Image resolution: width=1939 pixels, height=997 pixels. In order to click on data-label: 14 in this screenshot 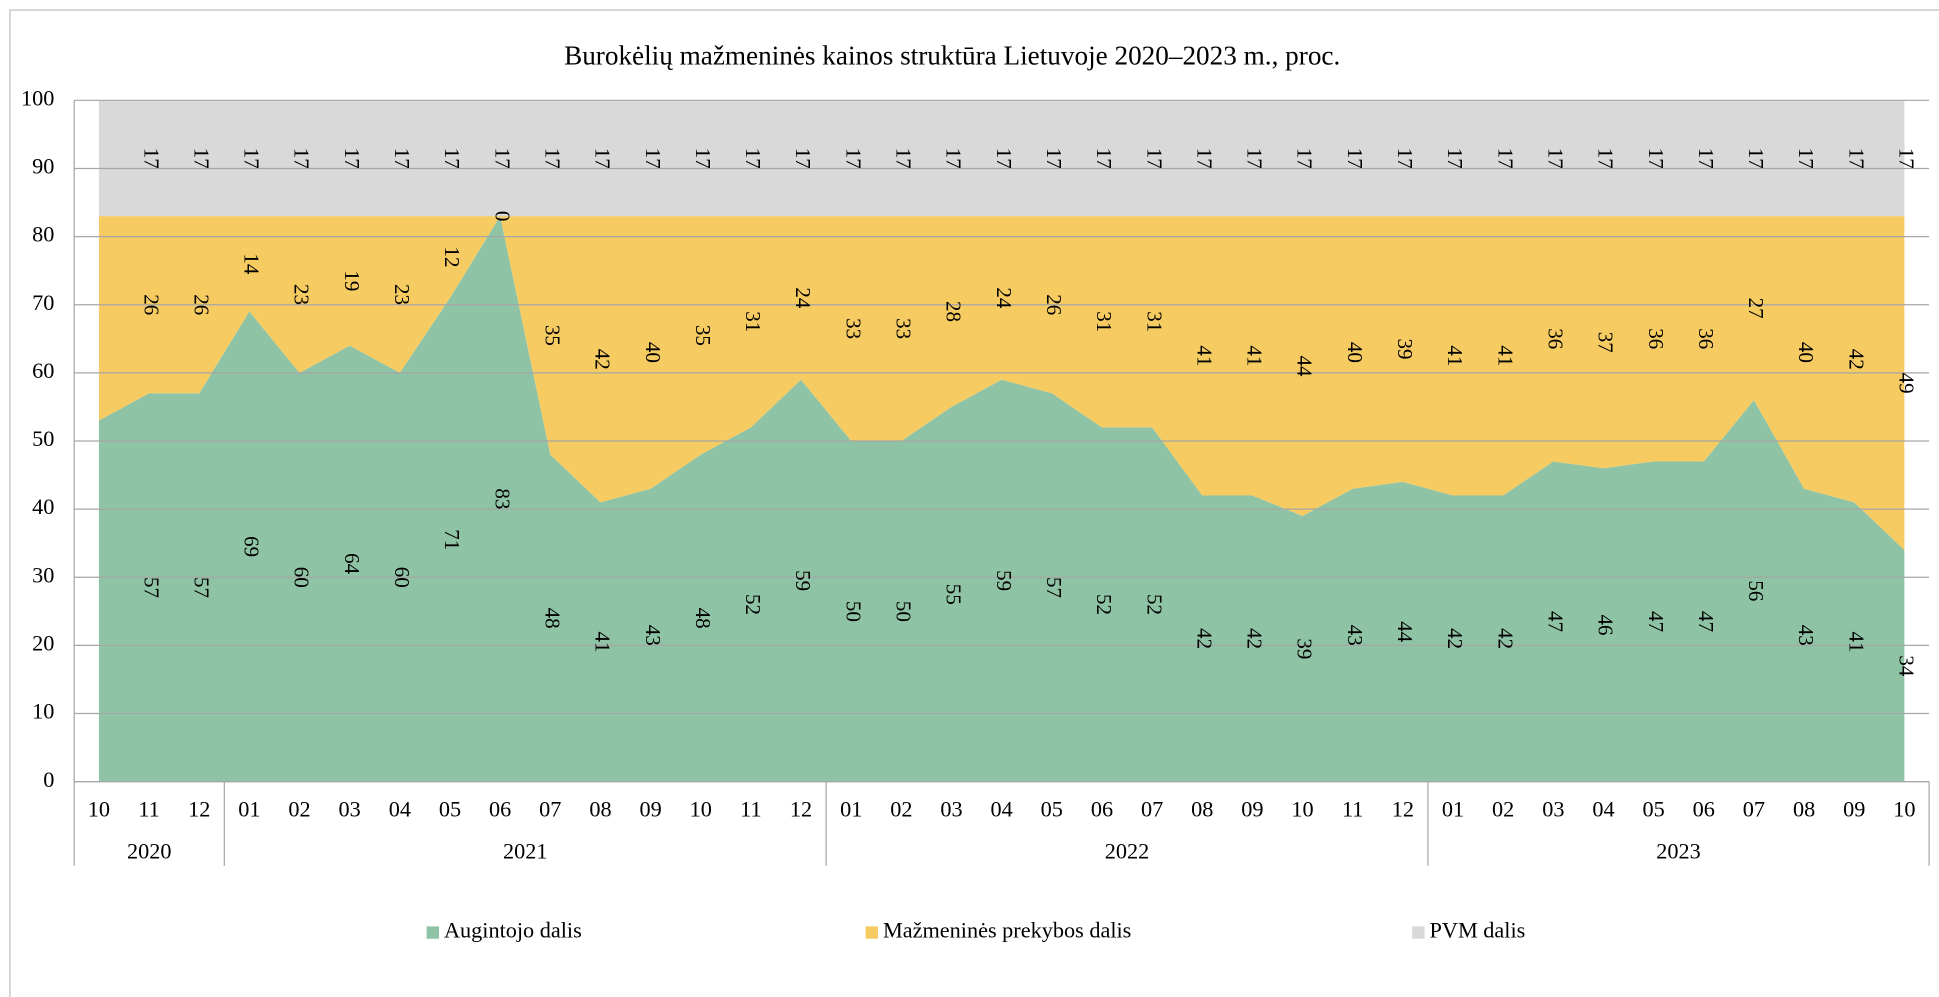, I will do `click(252, 264)`.